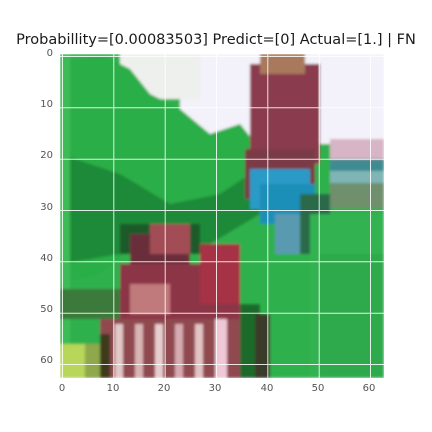 The width and height of the screenshot is (432, 432). I want to click on y-tick-label: 40, so click(46, 258).